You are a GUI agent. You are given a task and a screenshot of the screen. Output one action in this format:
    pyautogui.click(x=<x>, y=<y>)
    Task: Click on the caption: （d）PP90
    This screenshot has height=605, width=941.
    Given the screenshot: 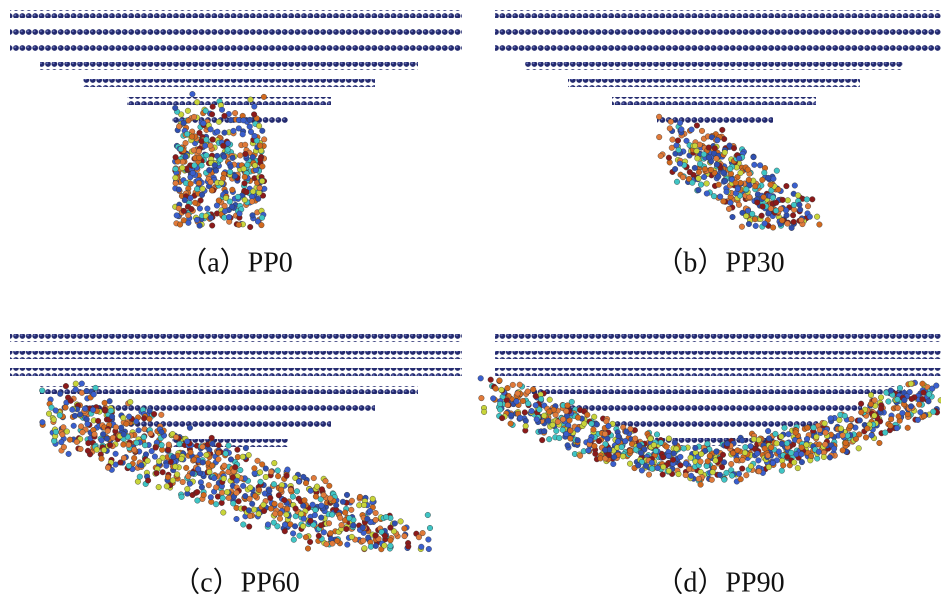 What is the action you would take?
    pyautogui.click(x=719, y=582)
    